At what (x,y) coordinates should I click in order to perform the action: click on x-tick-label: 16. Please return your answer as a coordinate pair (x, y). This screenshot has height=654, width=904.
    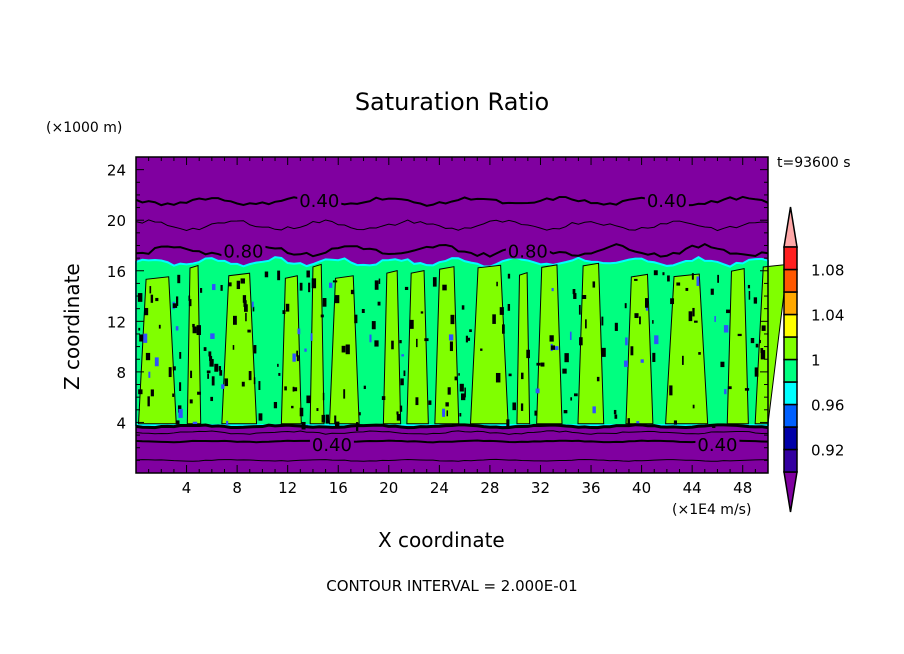
    Looking at the image, I should click on (338, 488).